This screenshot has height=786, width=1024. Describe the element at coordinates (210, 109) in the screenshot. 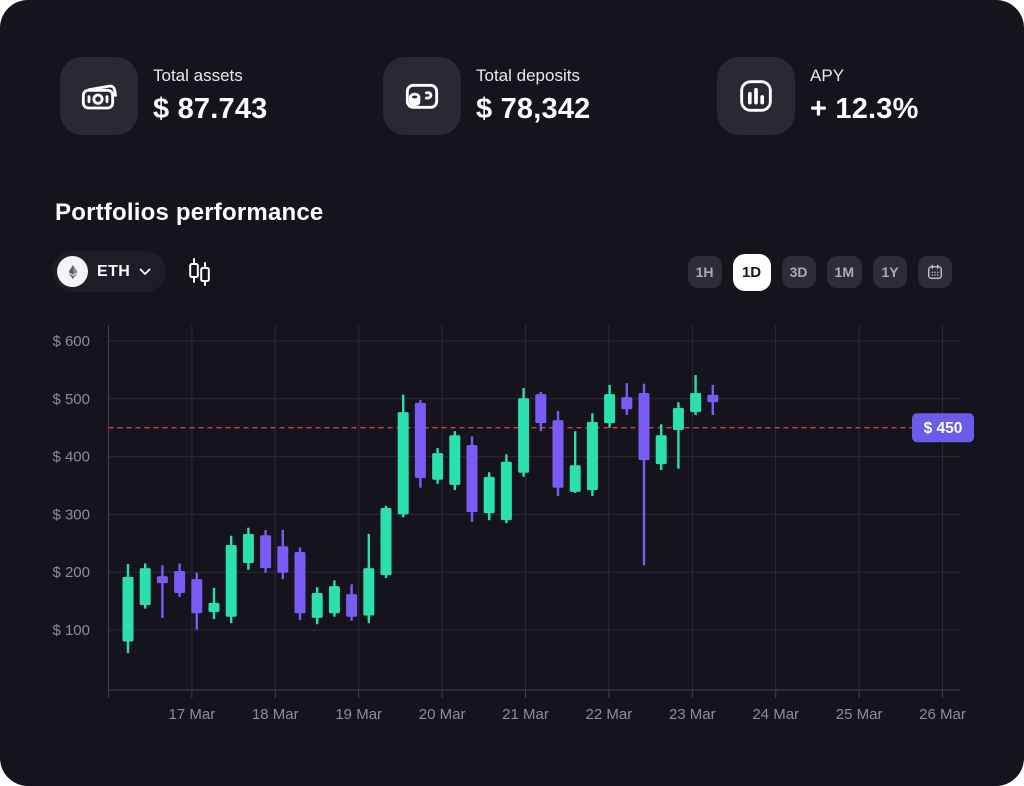

I see `stat-value: $ 87.743` at that location.